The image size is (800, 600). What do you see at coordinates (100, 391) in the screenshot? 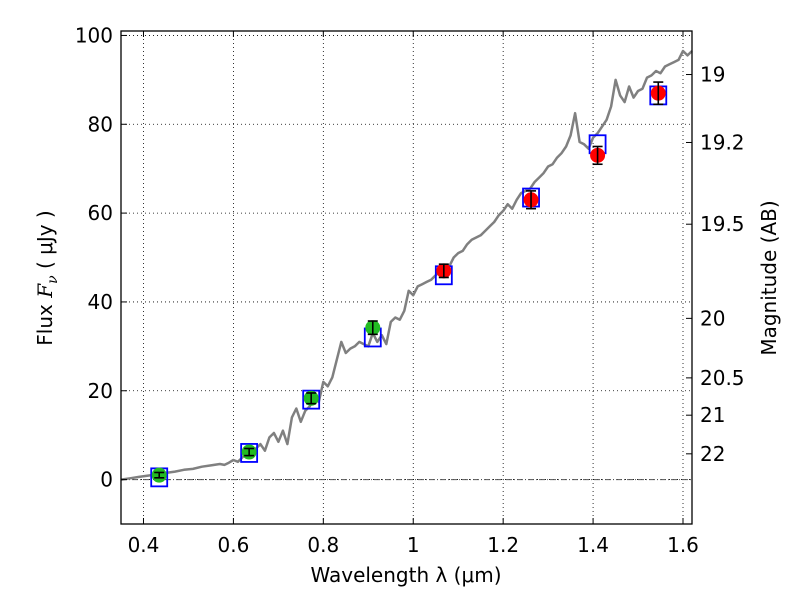
I see `y-tick-label: 20` at bounding box center [100, 391].